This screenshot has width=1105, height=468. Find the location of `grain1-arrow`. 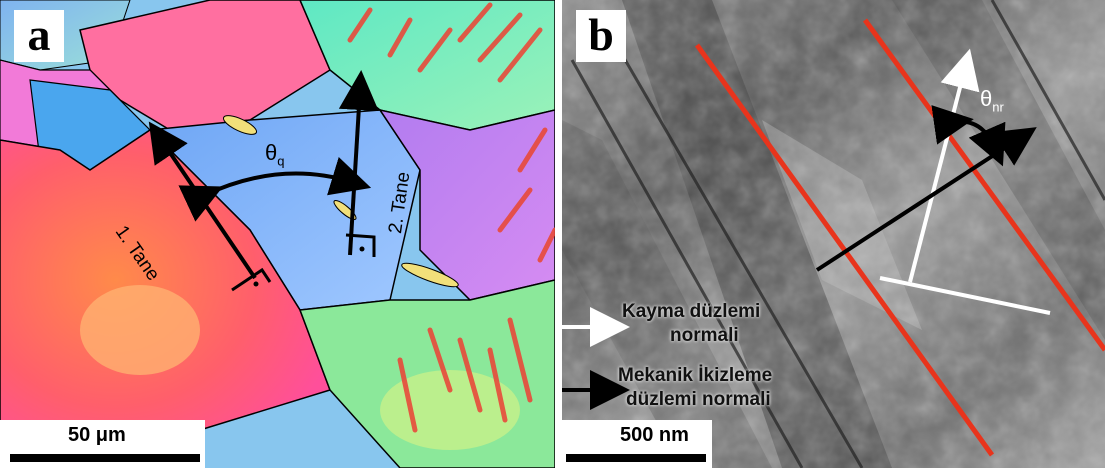

grain1-arrow is located at coordinates (202, 200).